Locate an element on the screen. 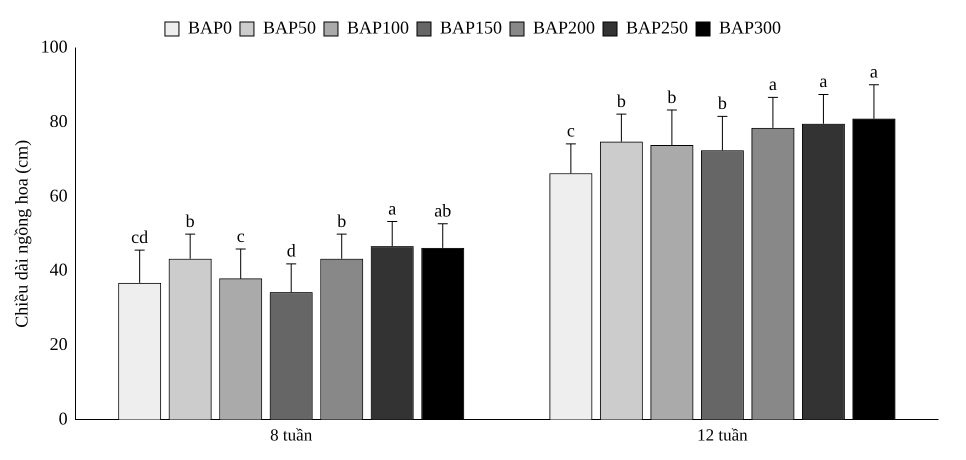 The height and width of the screenshot is (460, 966). y-tick-label: 40 is located at coordinates (59, 270).